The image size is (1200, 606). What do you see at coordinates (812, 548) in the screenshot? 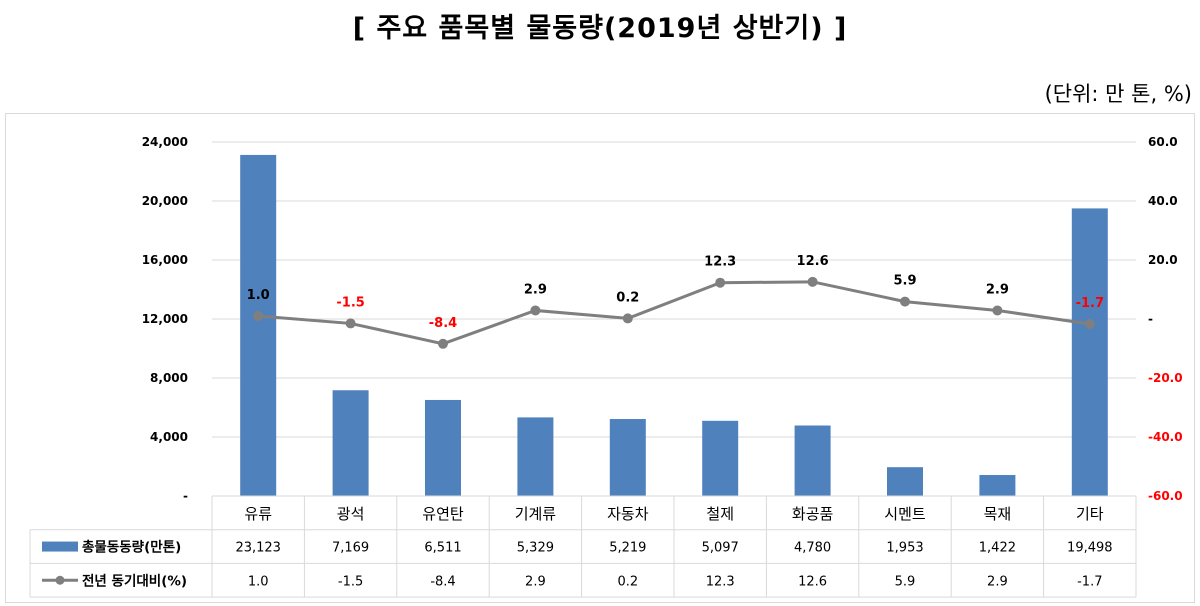
I see `table-cell: 4,780` at bounding box center [812, 548].